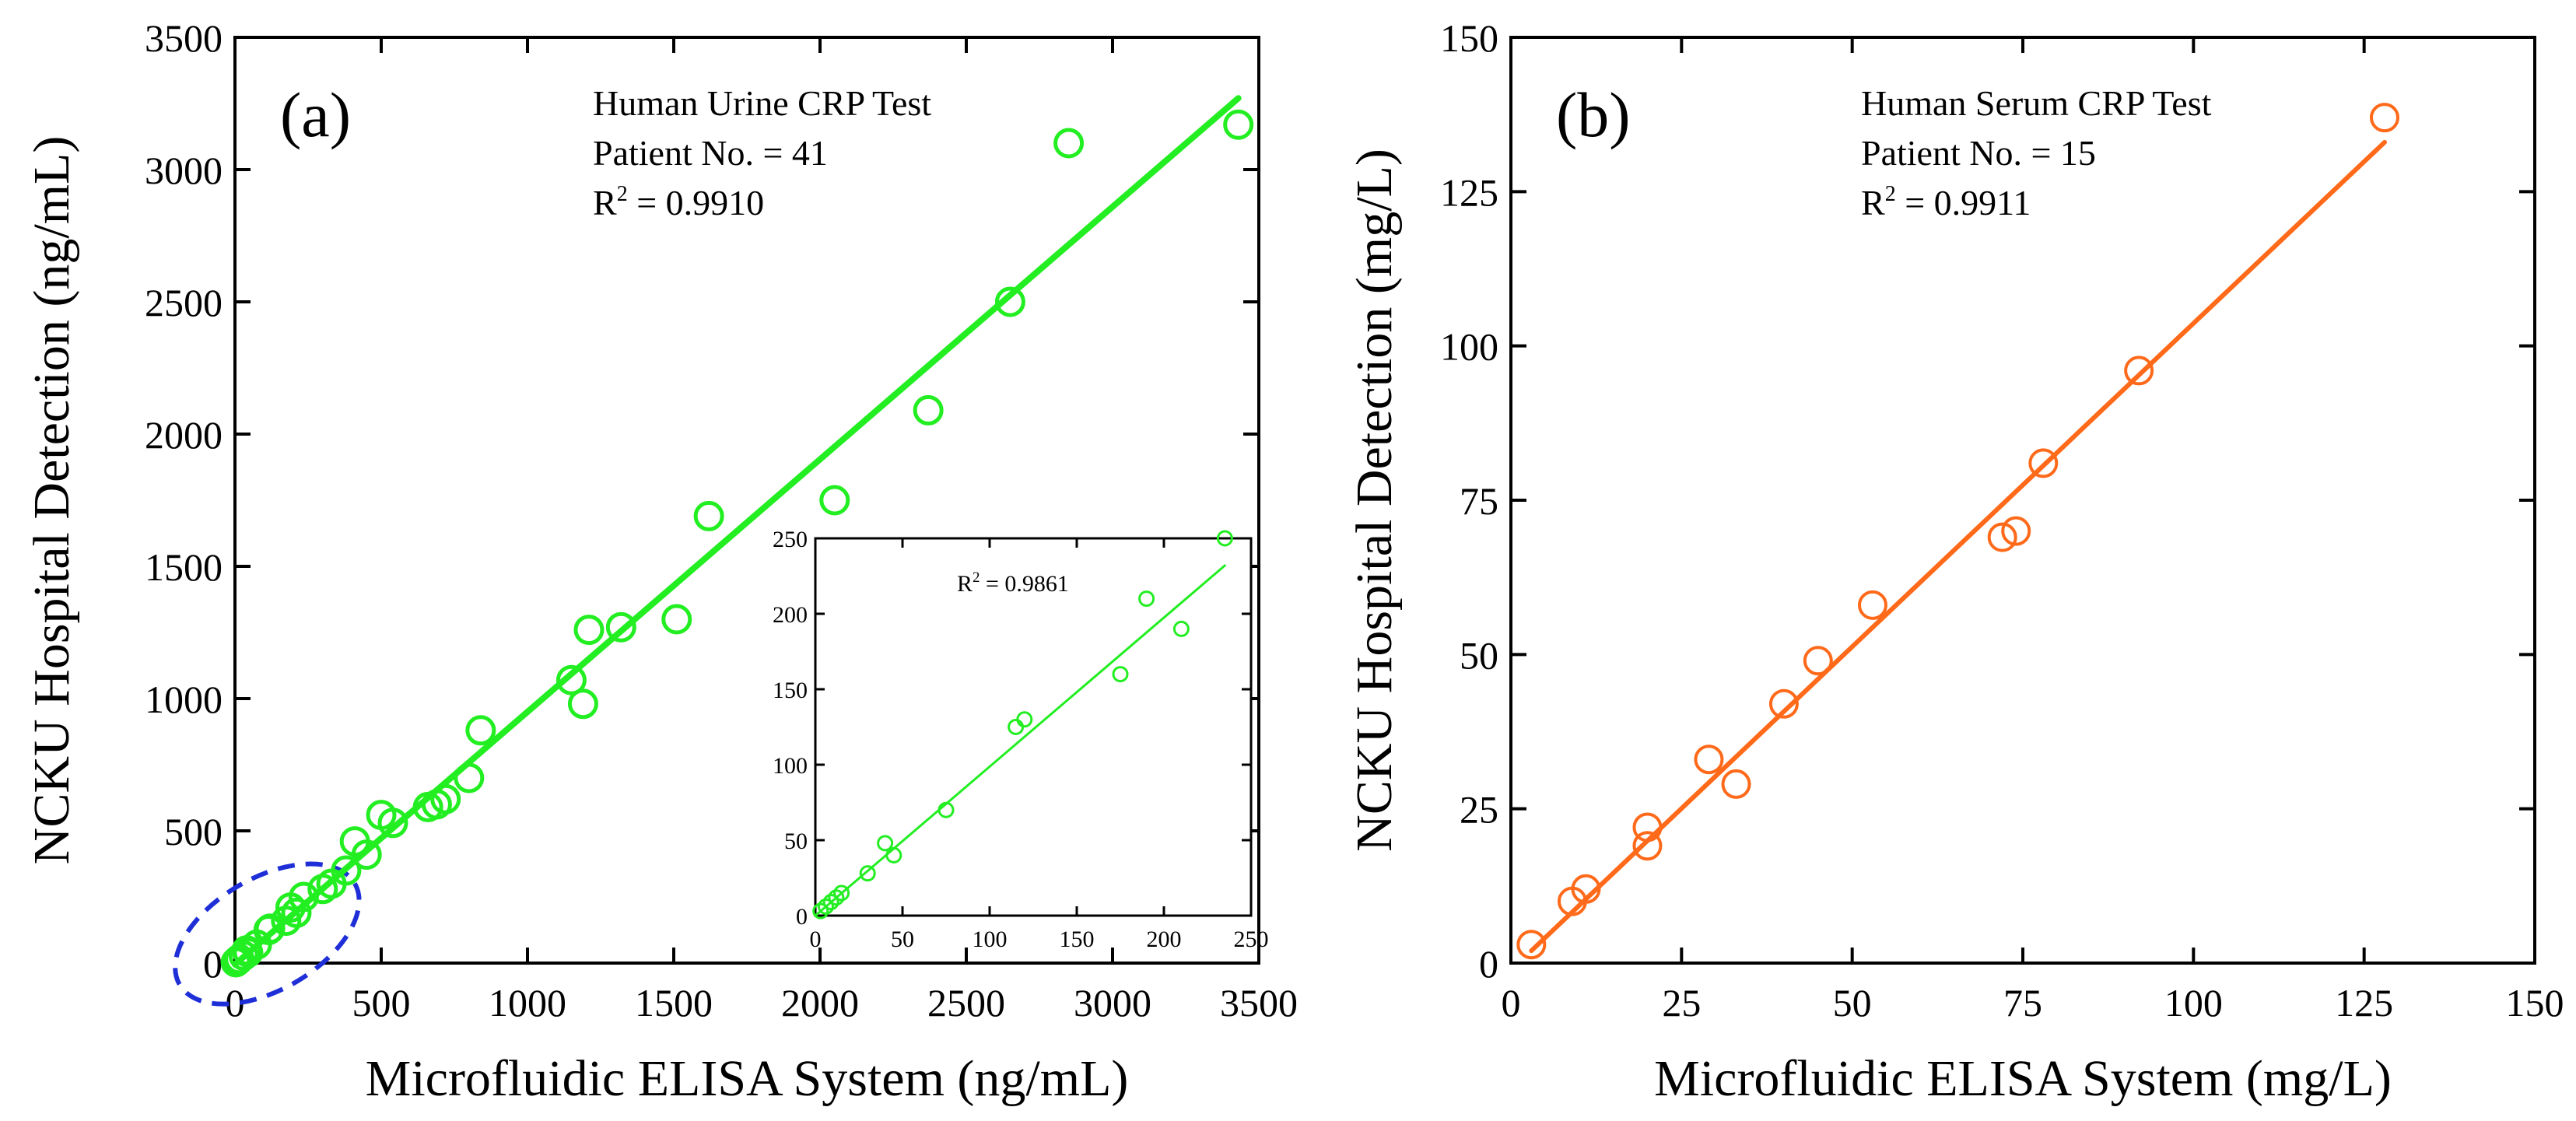  I want to click on annotation-r2-b: R2 = 0.9911, so click(1946, 202).